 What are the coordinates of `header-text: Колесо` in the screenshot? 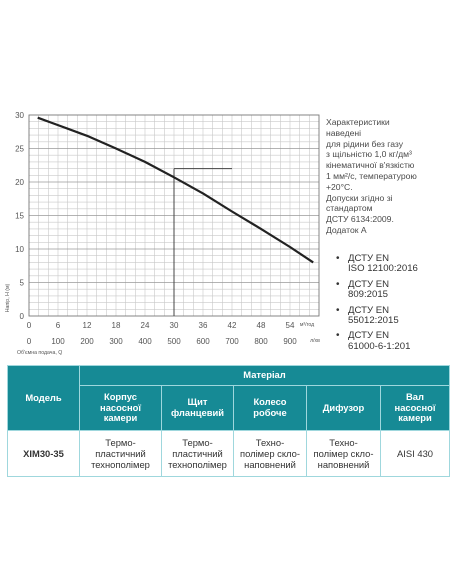 It's located at (270, 402).